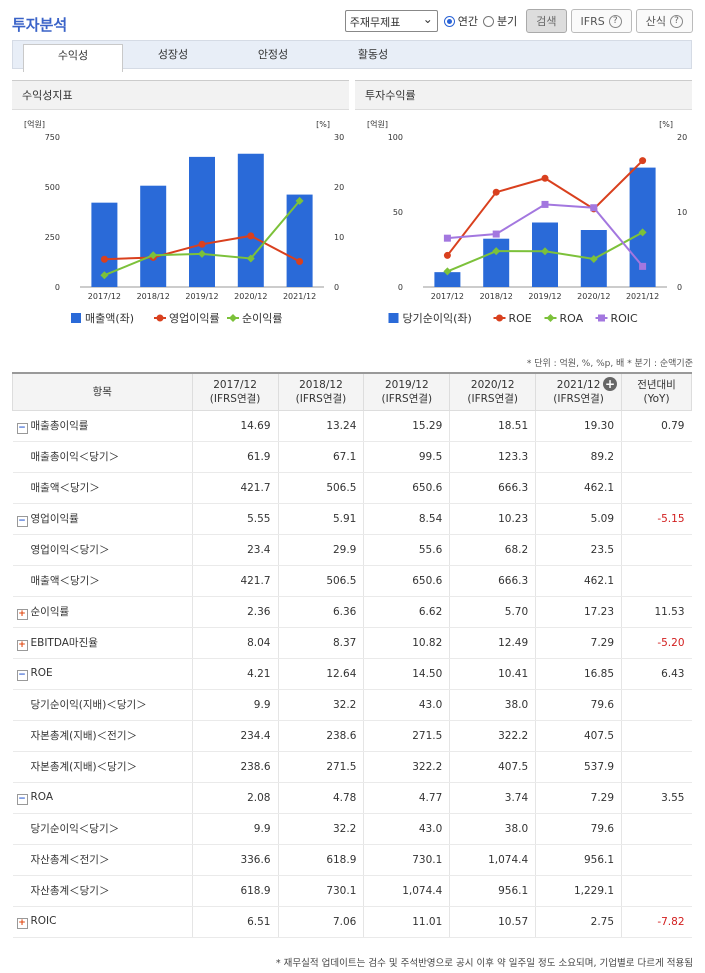 The height and width of the screenshot is (973, 705). I want to click on cell-value: 462.1, so click(578, 581).